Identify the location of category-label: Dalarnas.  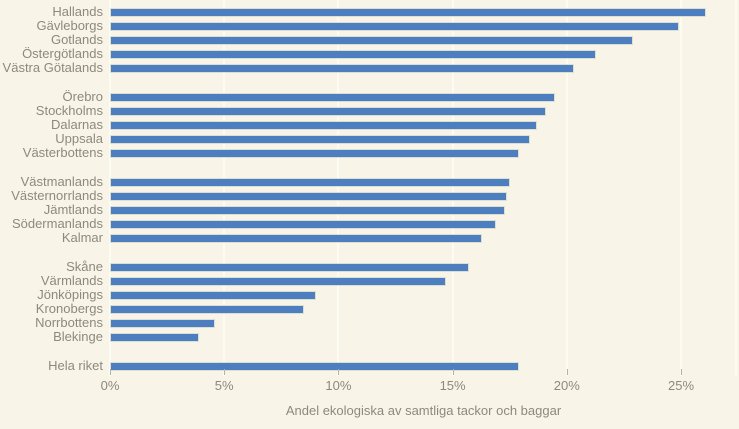
(76, 124).